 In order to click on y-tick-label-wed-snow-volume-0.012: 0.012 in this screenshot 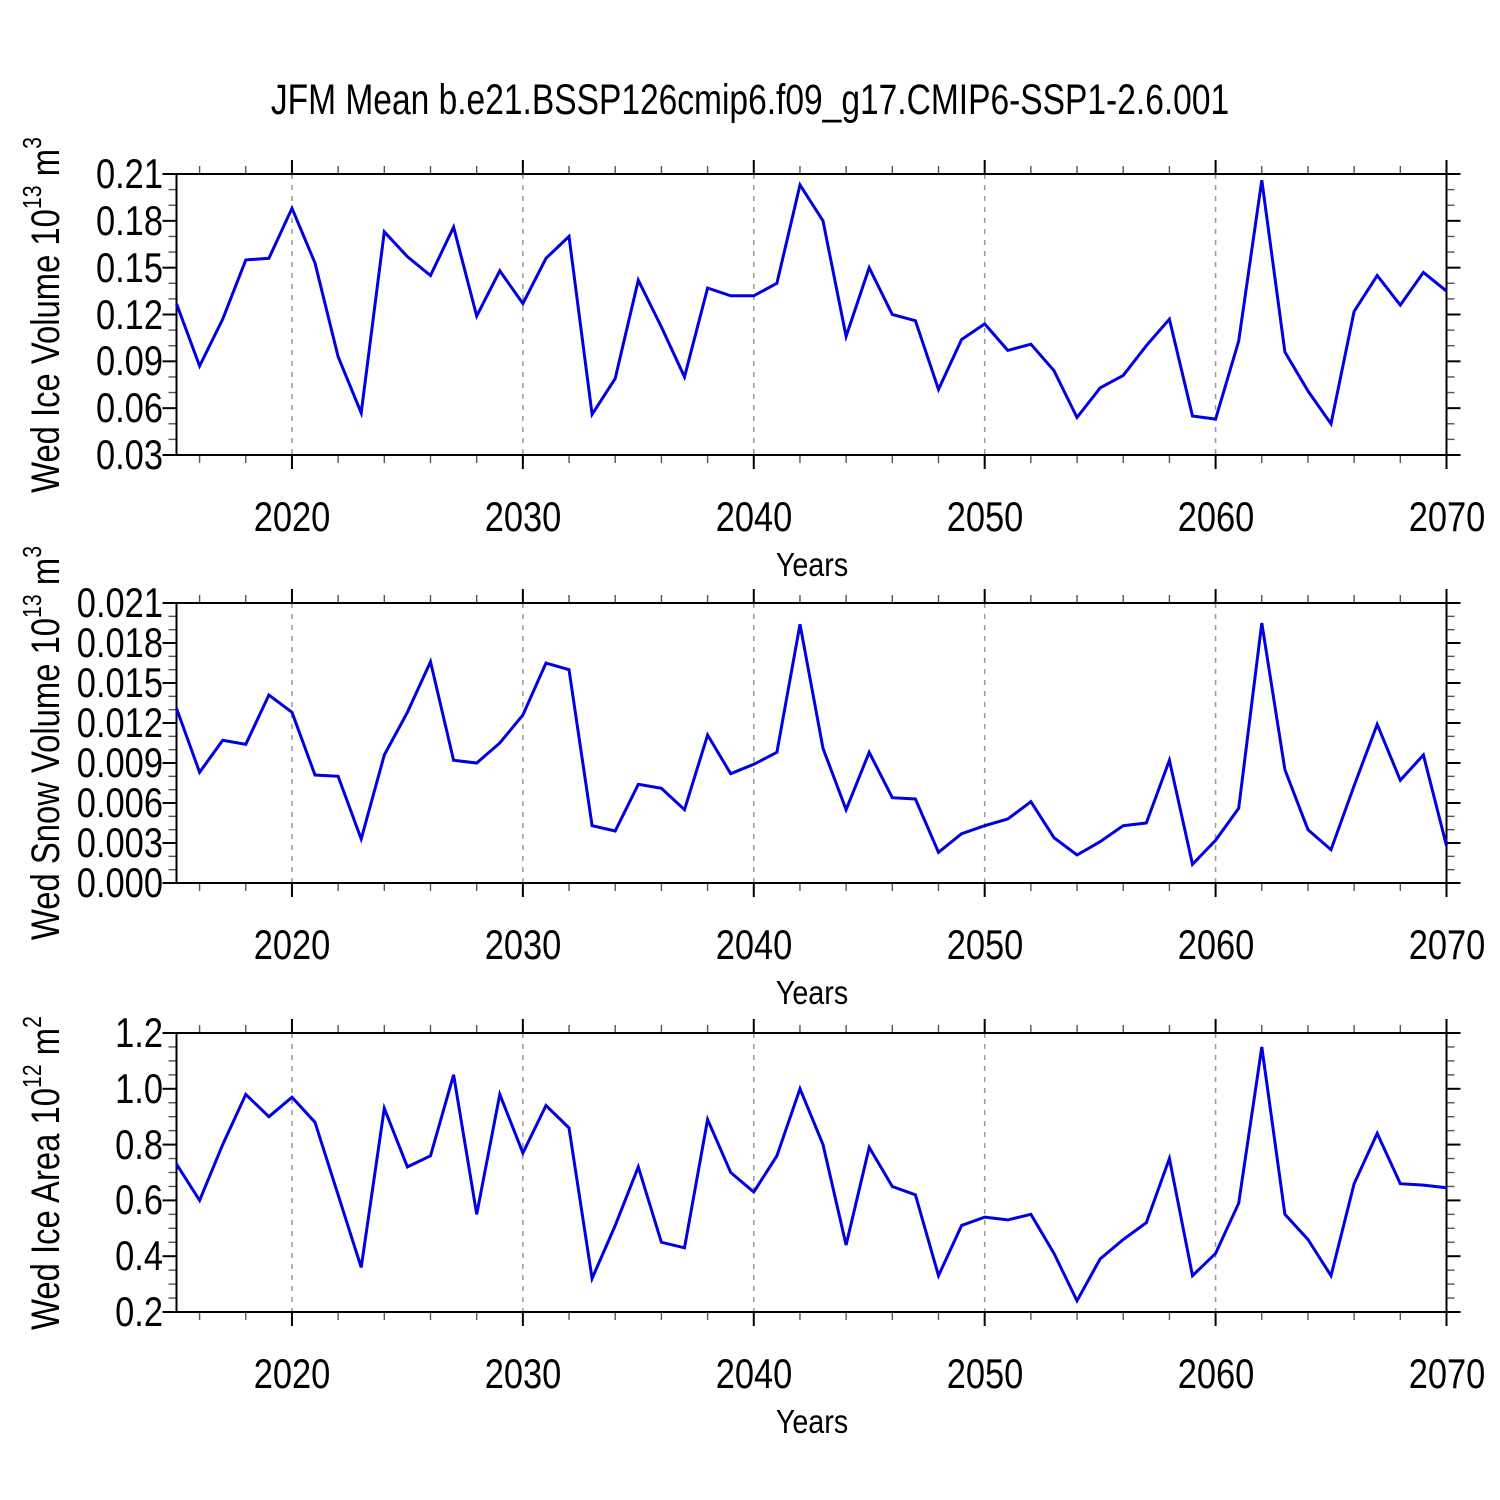, I will do `click(119, 722)`.